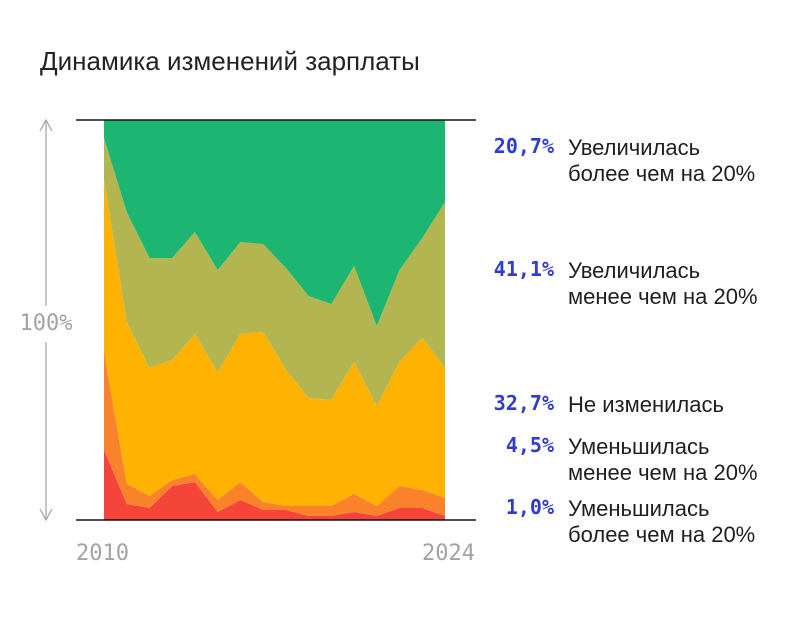 Image resolution: width=801 pixels, height=640 pixels. I want to click on legend-value-3: 32,7%, so click(524, 403).